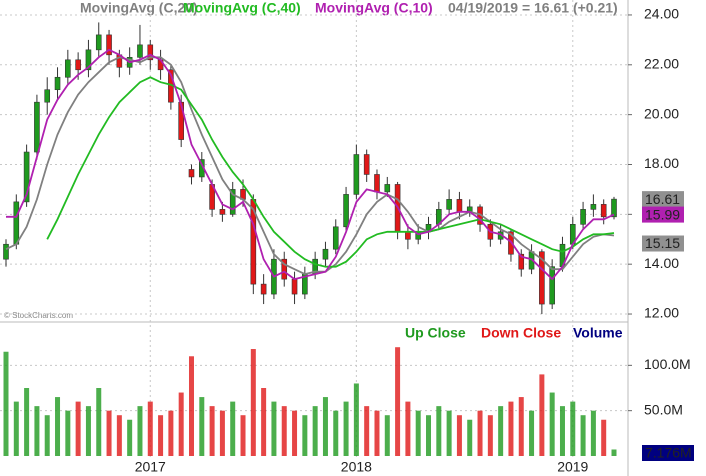 The height and width of the screenshot is (476, 706). Describe the element at coordinates (242, 8) in the screenshot. I see `legend-ma40: MovingAvg (C,40)` at that location.